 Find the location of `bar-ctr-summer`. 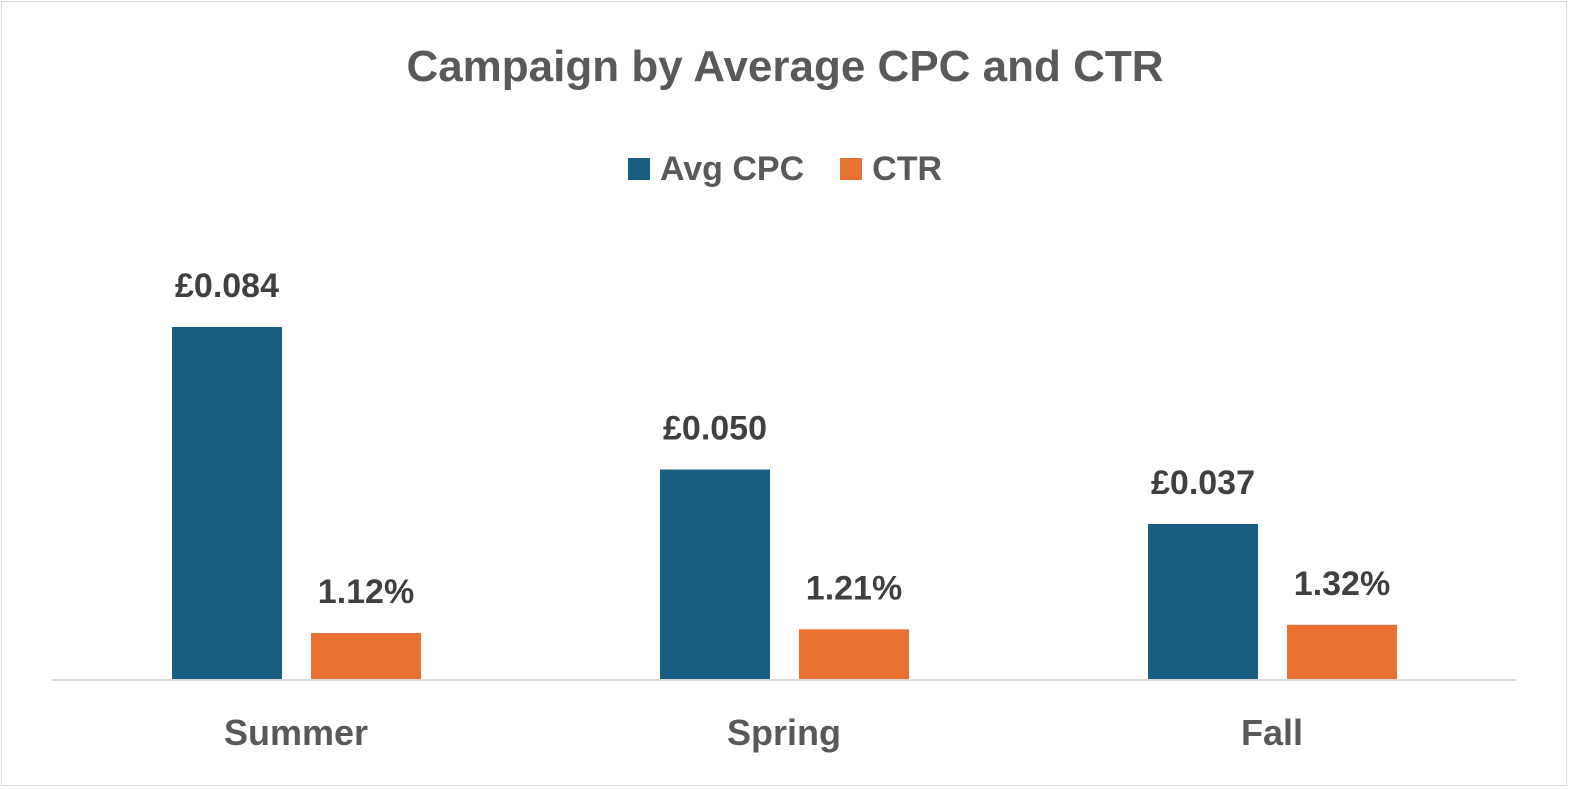

bar-ctr-summer is located at coordinates (366, 656).